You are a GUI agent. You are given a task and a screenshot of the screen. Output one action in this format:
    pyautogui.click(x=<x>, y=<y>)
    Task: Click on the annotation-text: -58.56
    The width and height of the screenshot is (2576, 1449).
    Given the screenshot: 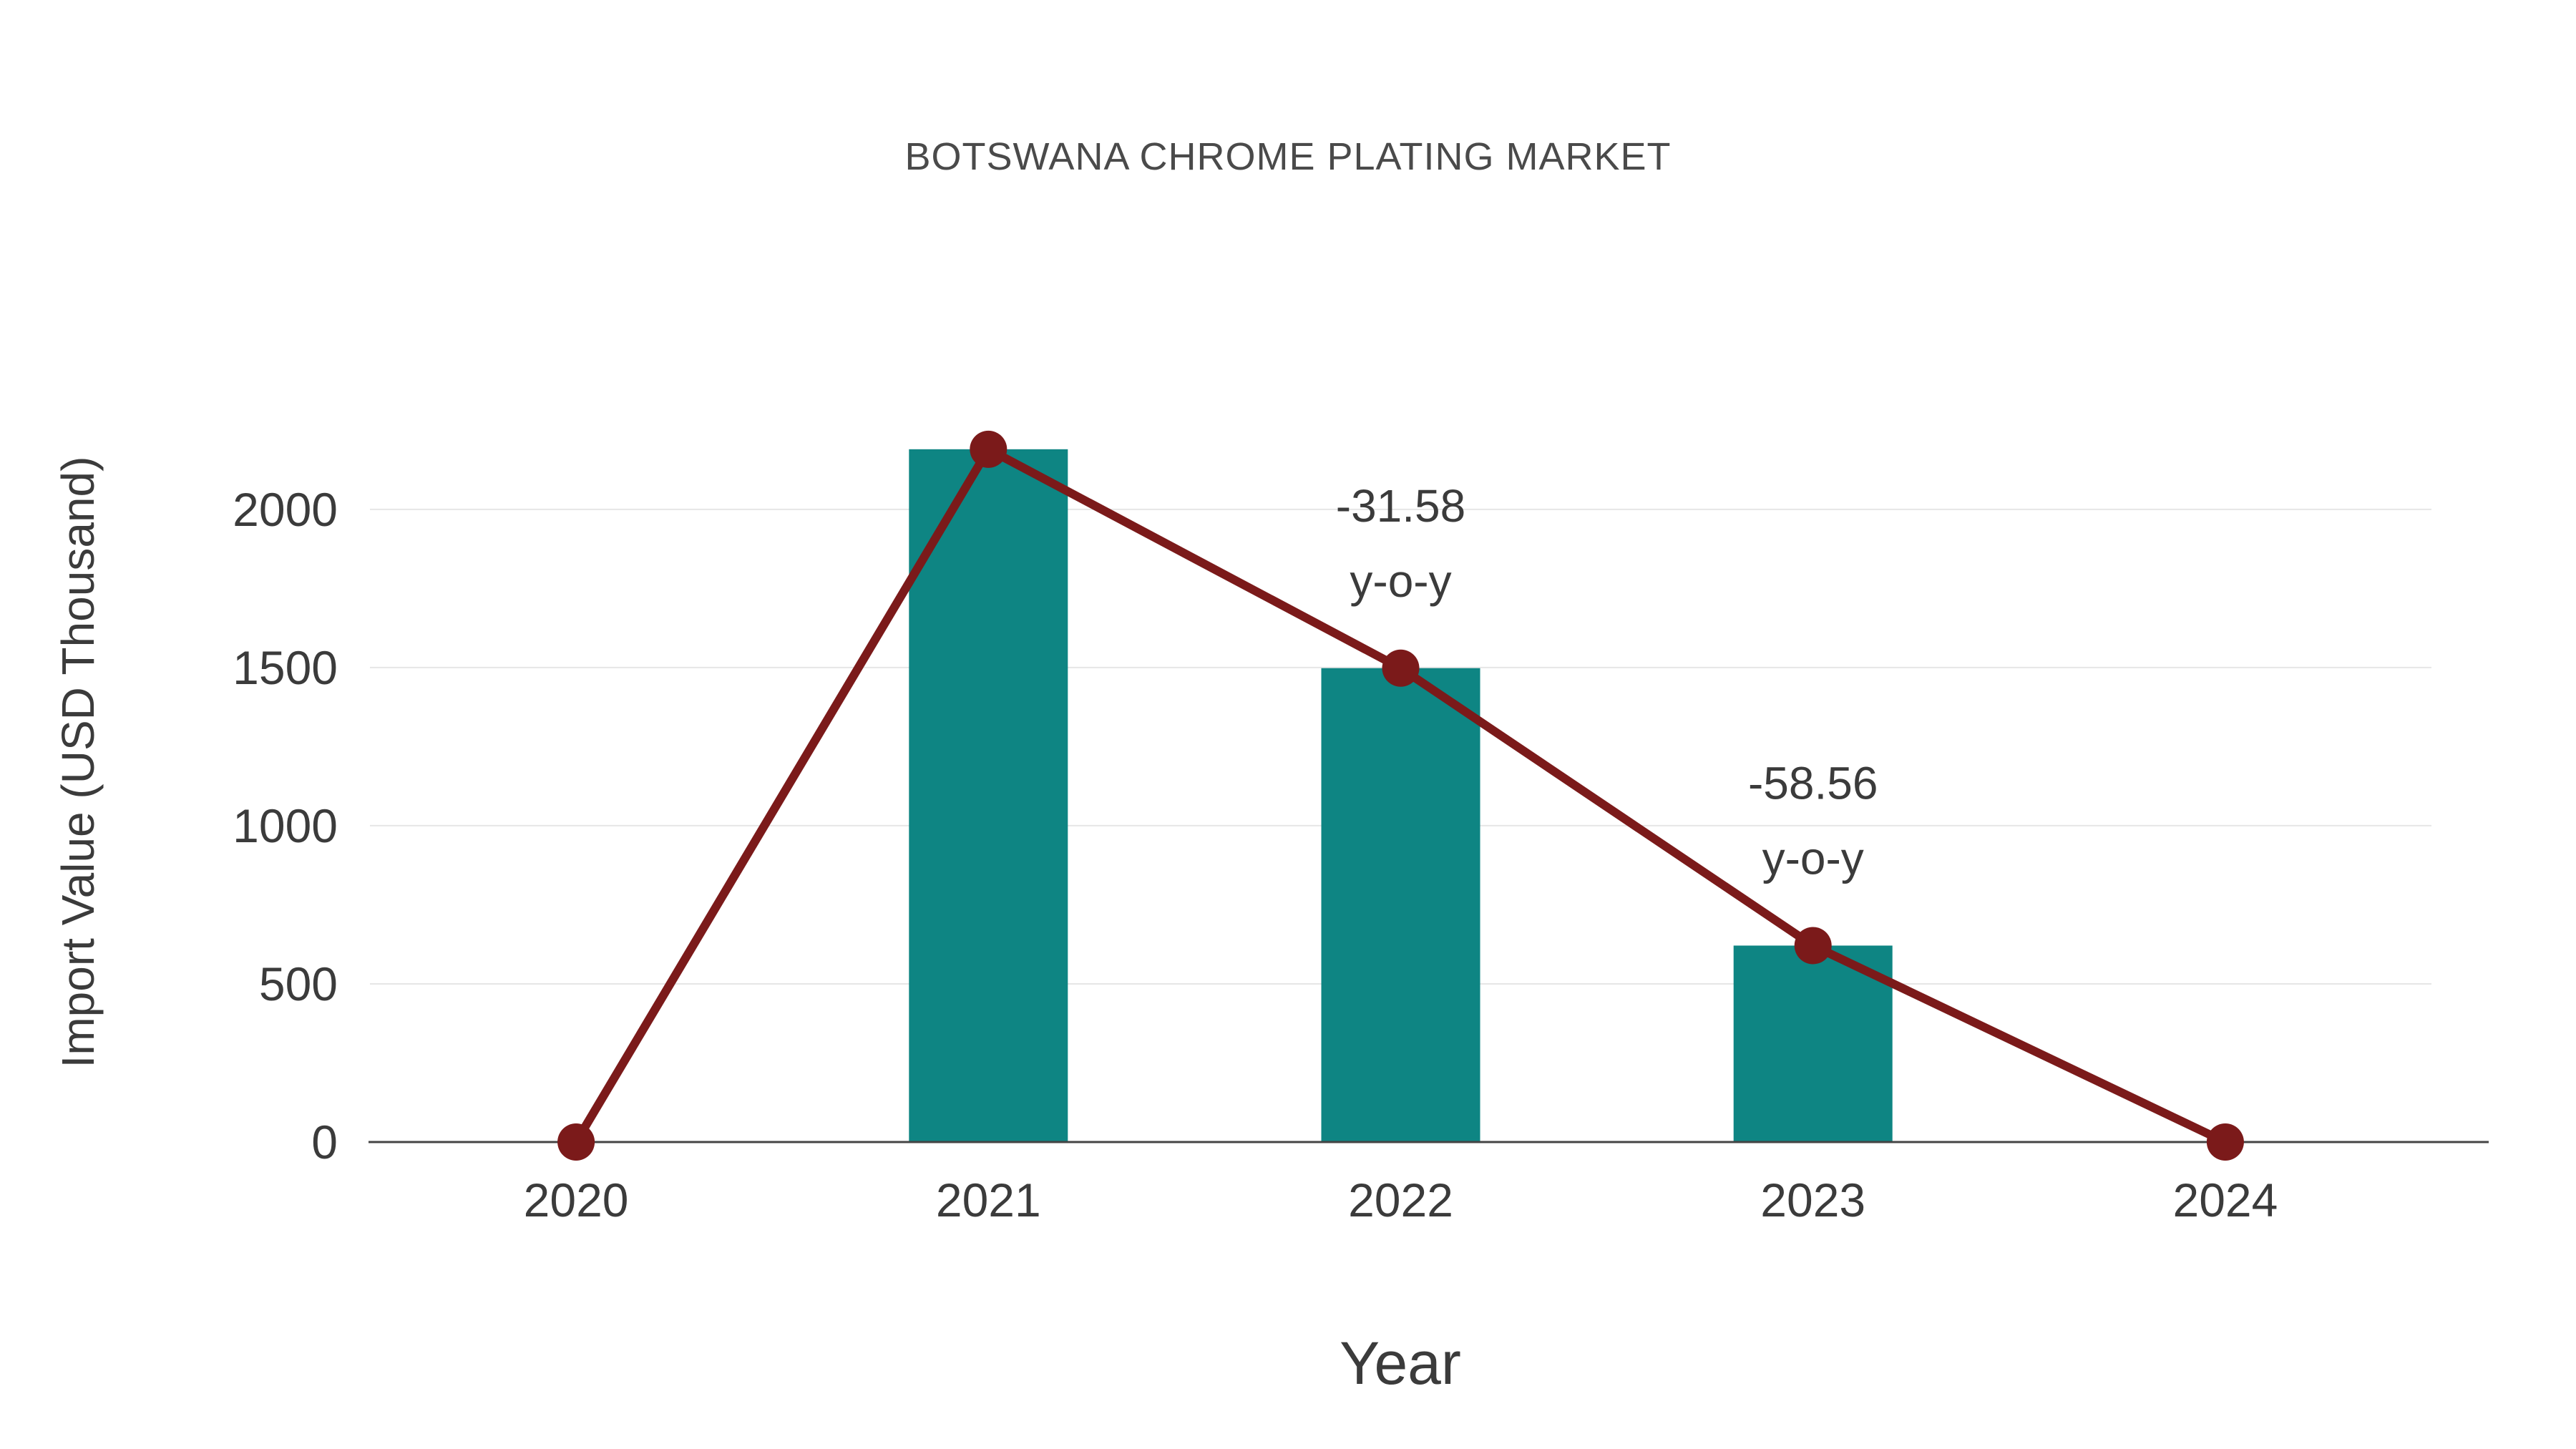 What is the action you would take?
    pyautogui.click(x=1813, y=783)
    